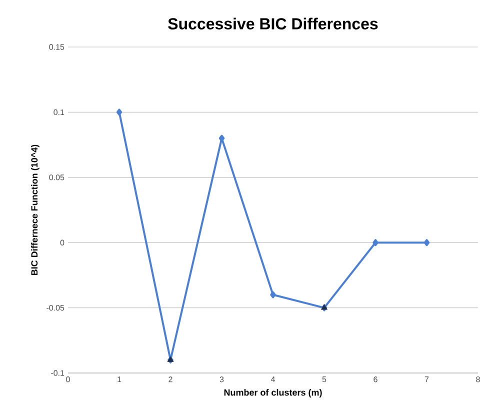 This screenshot has height=407, width=487. I want to click on x-tick-label: 5, so click(324, 379).